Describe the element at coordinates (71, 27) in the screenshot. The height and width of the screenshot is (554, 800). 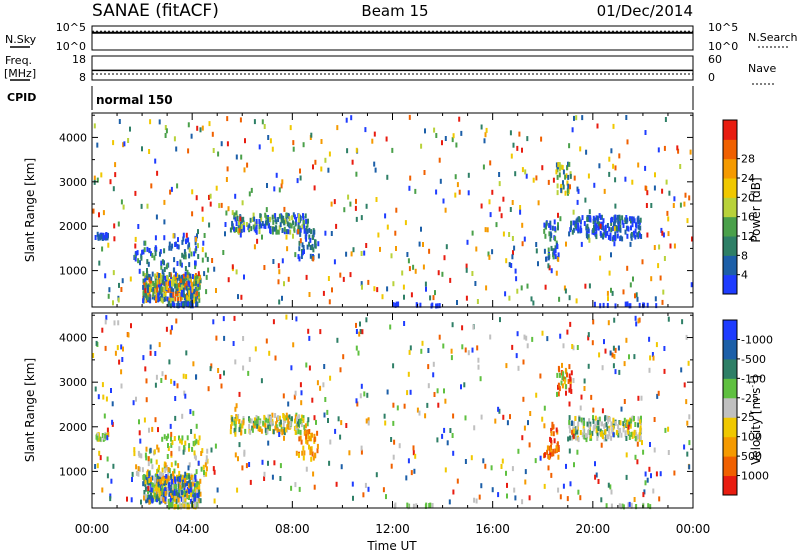
I see `nsky-tick-top: 10^5` at that location.